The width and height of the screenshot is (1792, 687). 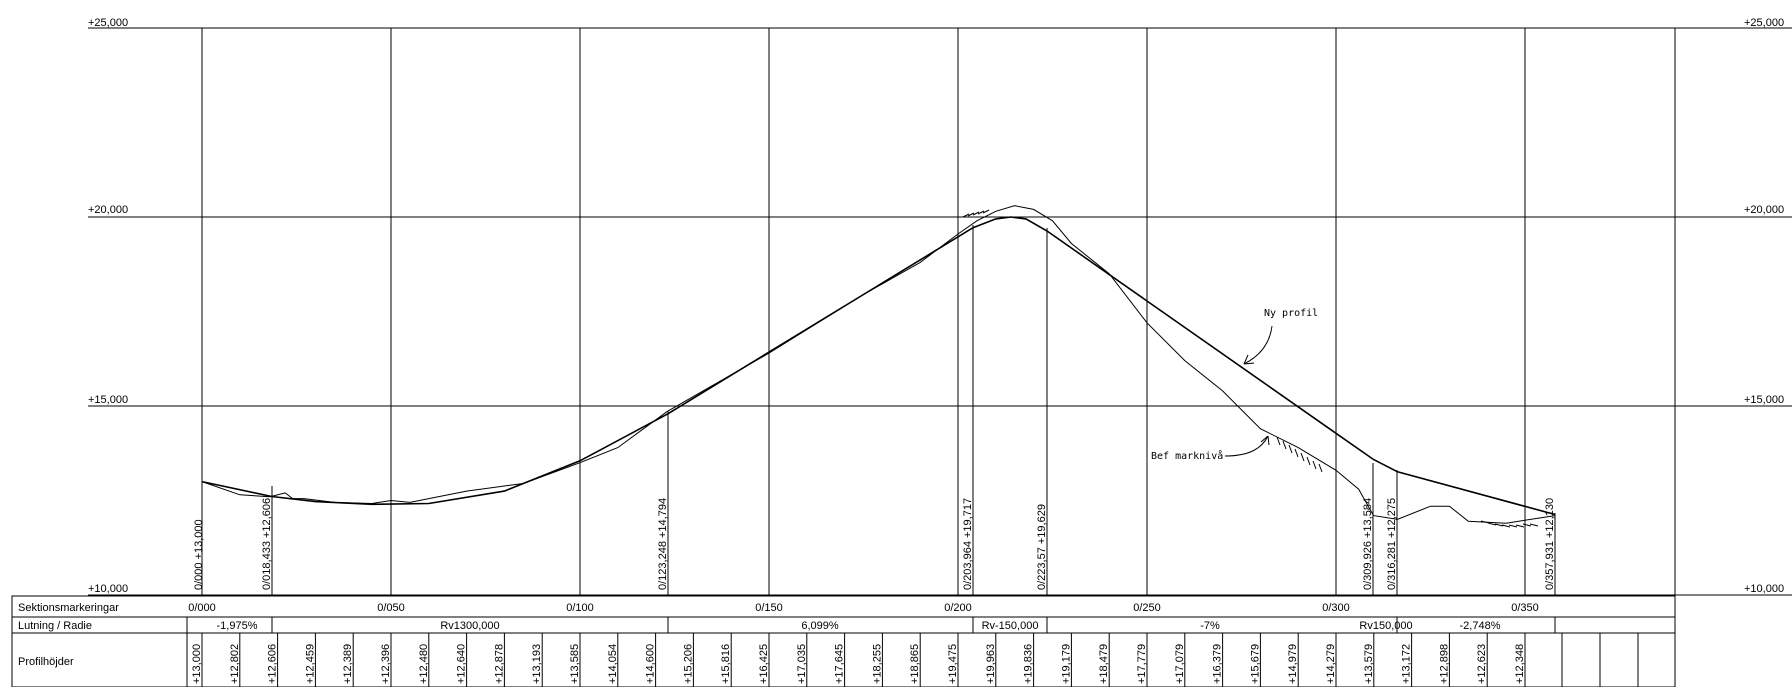 What do you see at coordinates (1142, 664) in the screenshot?
I see `height-value: +17,779` at bounding box center [1142, 664].